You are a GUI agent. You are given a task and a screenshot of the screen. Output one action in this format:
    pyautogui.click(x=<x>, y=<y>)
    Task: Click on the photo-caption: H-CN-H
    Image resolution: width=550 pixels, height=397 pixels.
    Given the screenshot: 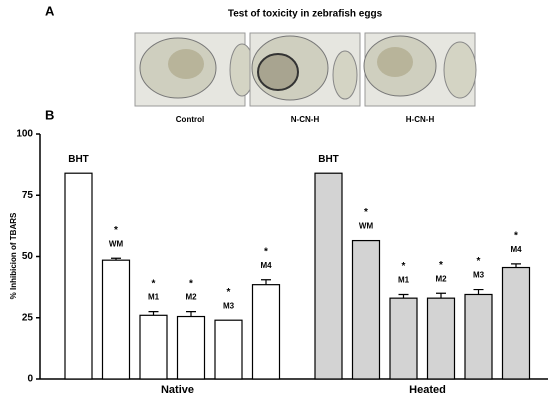 What is the action you would take?
    pyautogui.click(x=420, y=119)
    